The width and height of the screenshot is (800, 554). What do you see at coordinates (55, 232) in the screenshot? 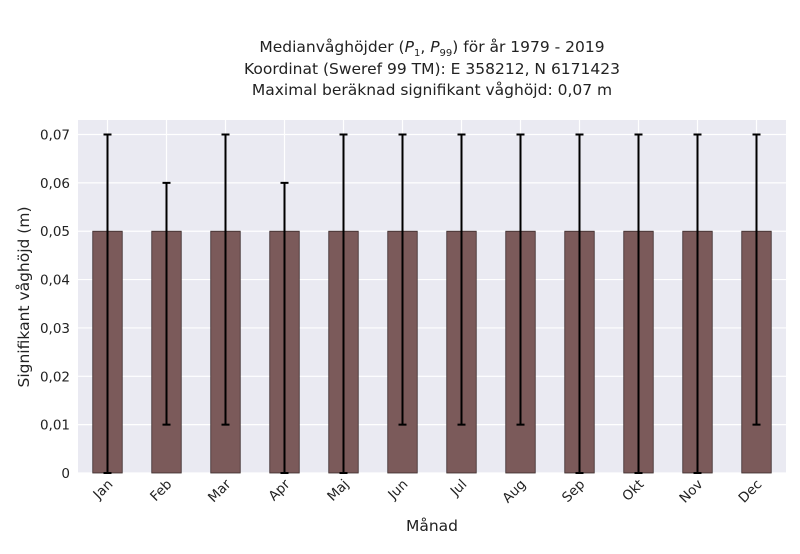
I see `y-tick-label: 0,05` at bounding box center [55, 232].